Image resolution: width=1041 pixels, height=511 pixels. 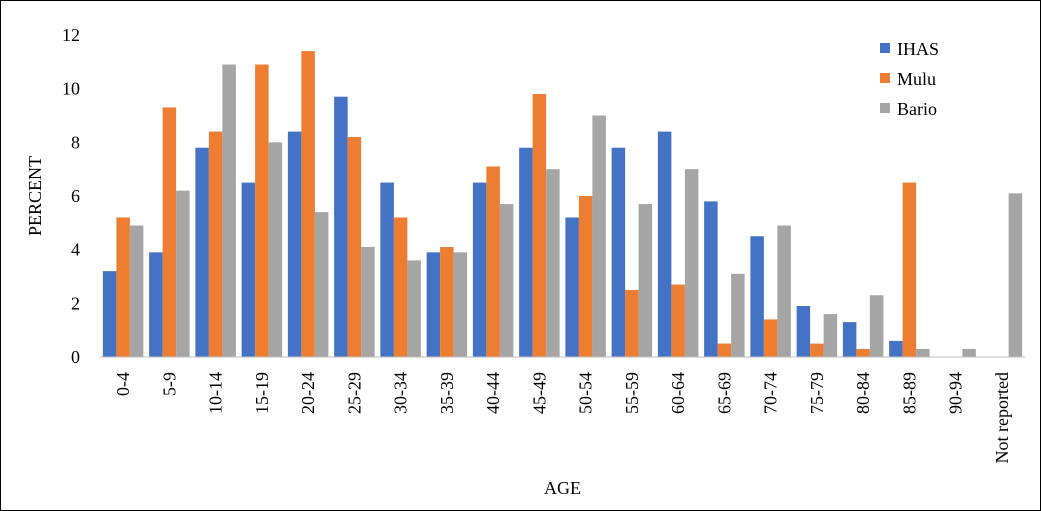 I want to click on x-tick-label: Not reported, so click(x=1002, y=417).